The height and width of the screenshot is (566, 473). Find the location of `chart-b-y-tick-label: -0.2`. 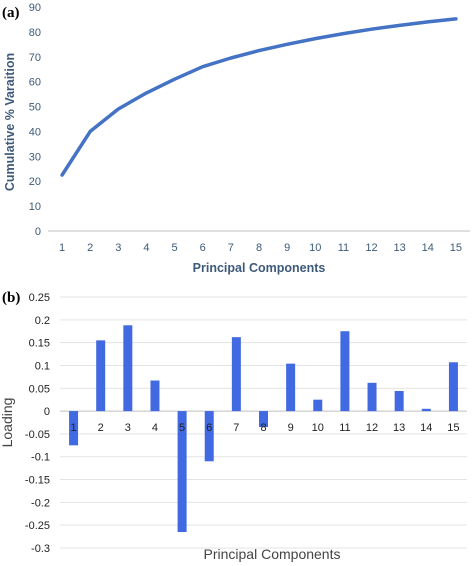

chart-b-y-tick-label: -0.2 is located at coordinates (40, 503).